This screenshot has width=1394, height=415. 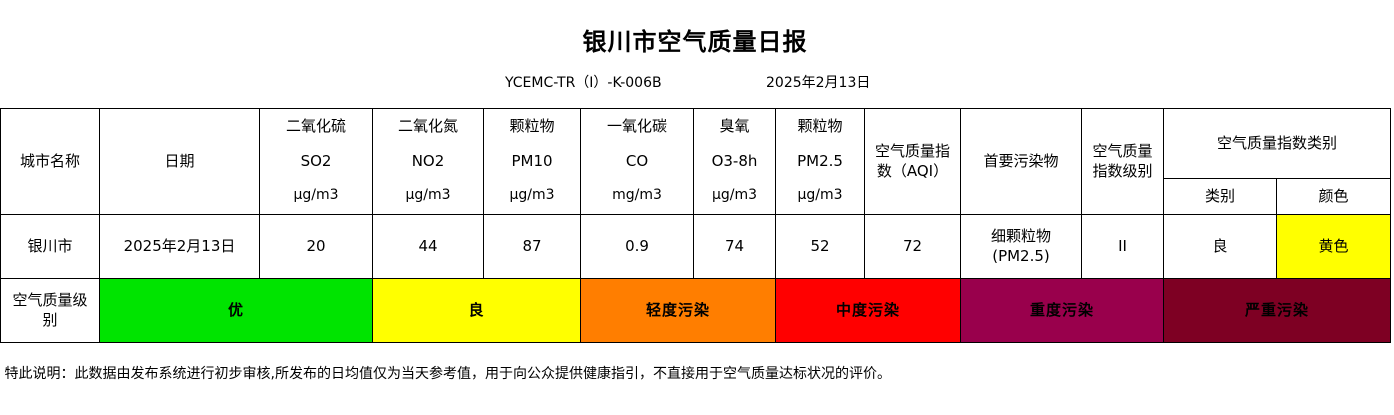 What do you see at coordinates (820, 246) in the screenshot?
I see `cell-pm25: 52` at bounding box center [820, 246].